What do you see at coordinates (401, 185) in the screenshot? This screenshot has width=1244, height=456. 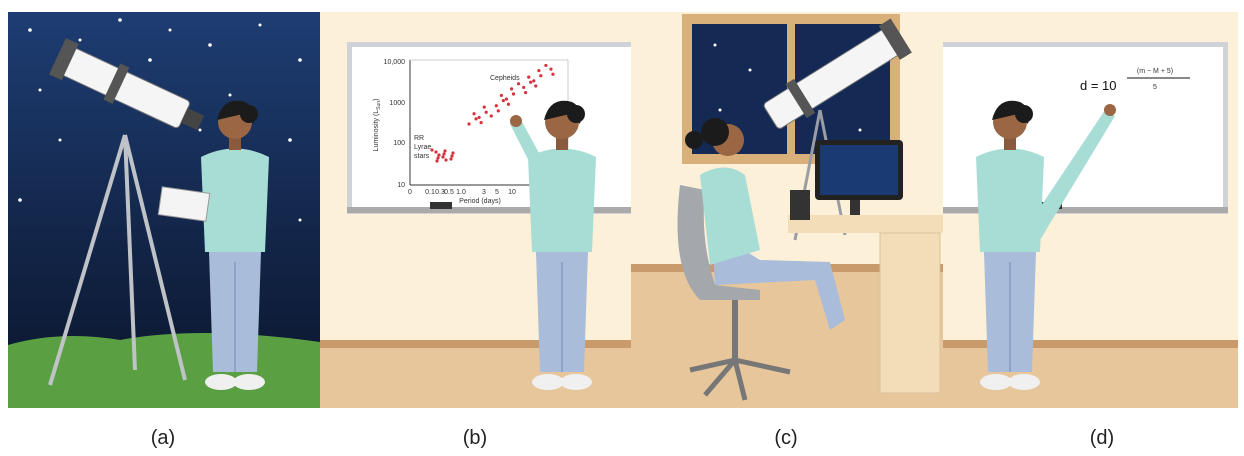 I see `y-tick: 10` at bounding box center [401, 185].